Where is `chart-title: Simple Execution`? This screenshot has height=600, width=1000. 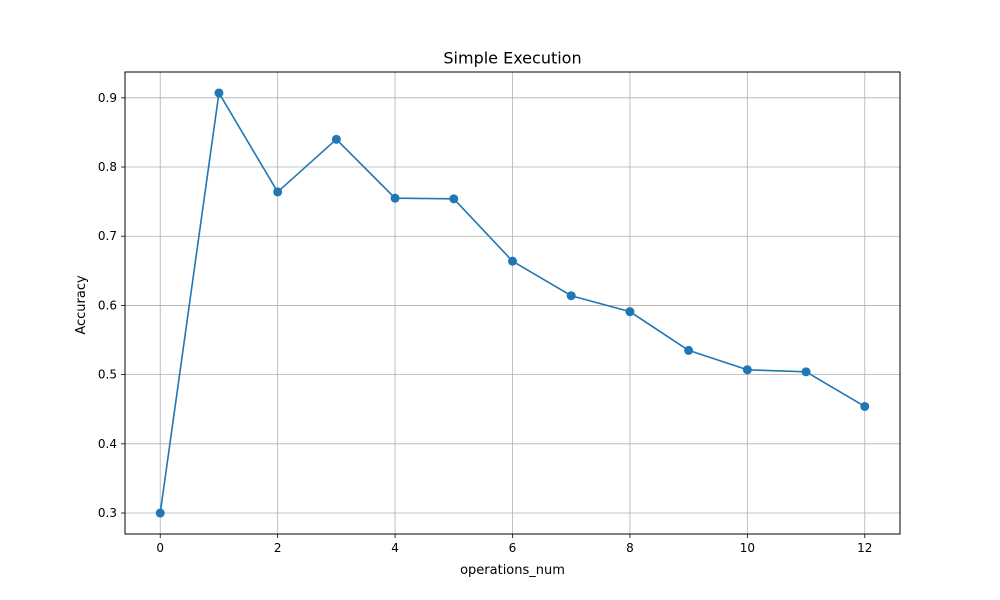 chart-title: Simple Execution is located at coordinates (512, 58).